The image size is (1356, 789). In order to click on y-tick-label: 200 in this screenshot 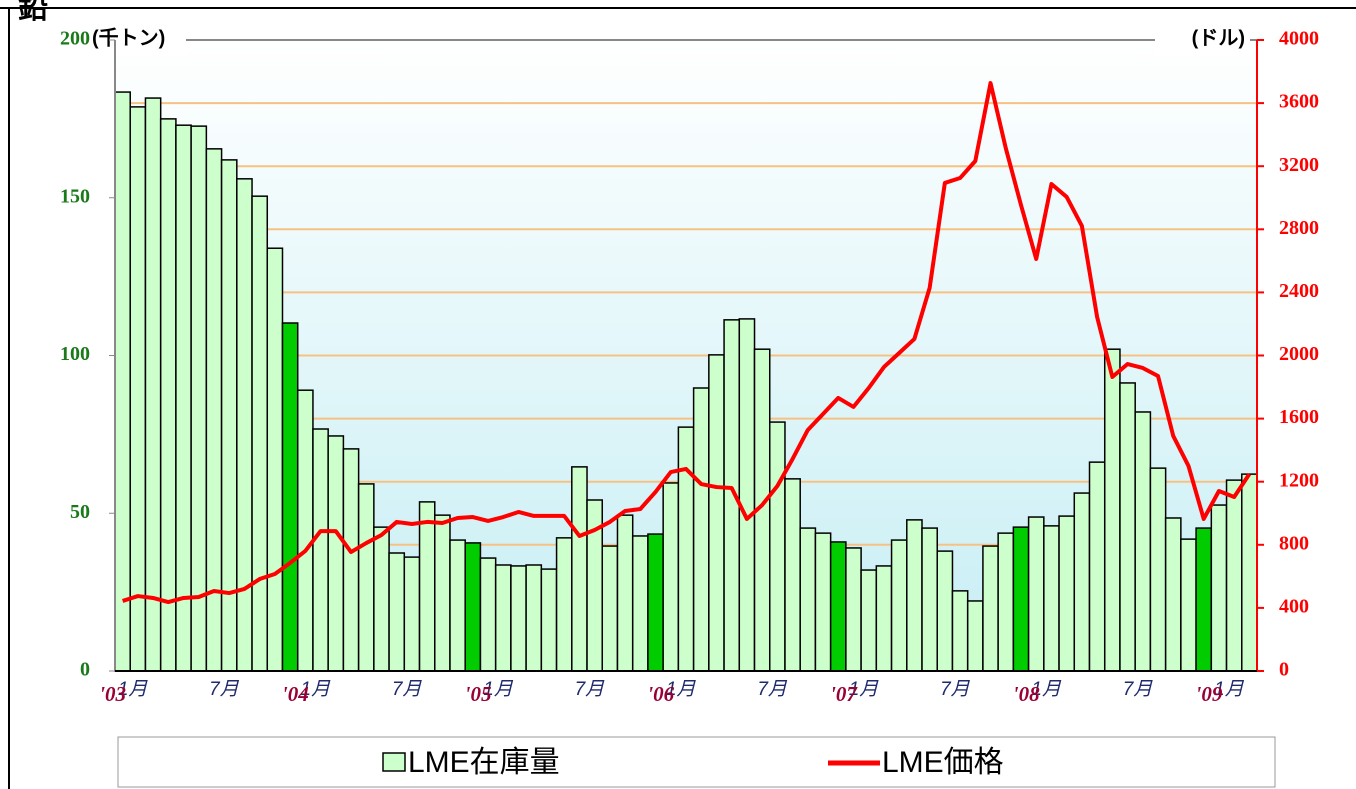, I will do `click(75, 39)`.